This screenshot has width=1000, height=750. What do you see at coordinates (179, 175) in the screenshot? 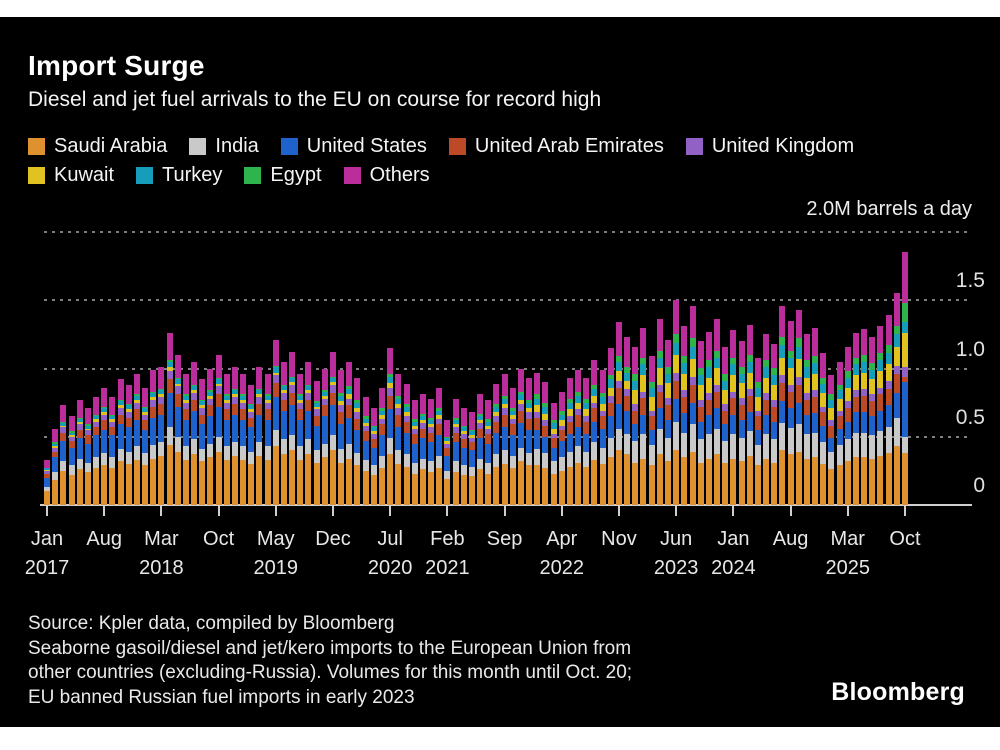
I see `legend-item-turkey: Turkey` at bounding box center [179, 175].